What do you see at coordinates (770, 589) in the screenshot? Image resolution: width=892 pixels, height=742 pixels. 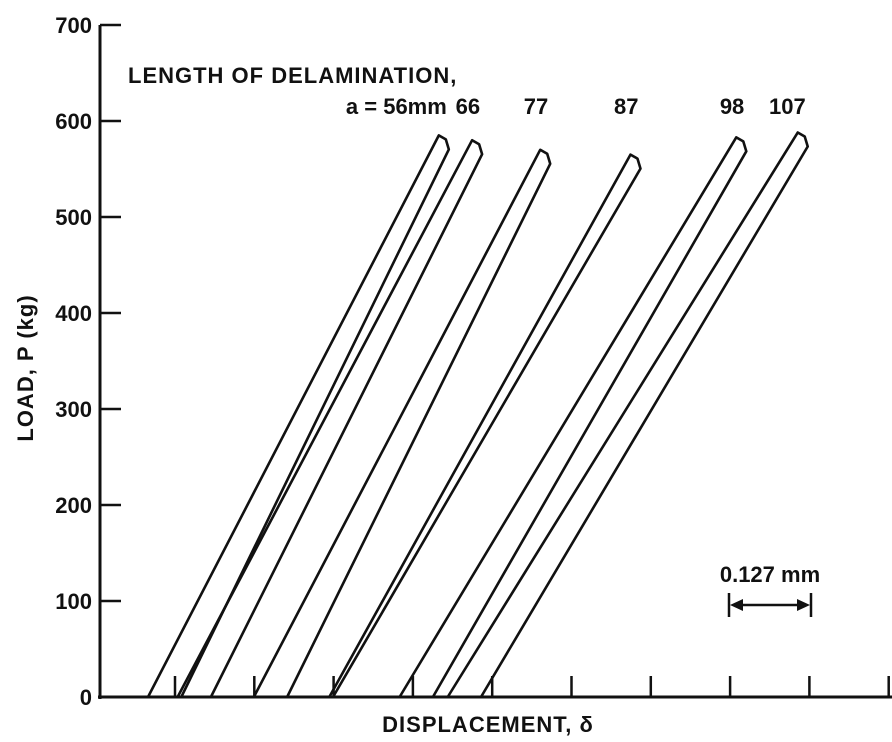 I see `scale-bar: 0.127 mm` at bounding box center [770, 589].